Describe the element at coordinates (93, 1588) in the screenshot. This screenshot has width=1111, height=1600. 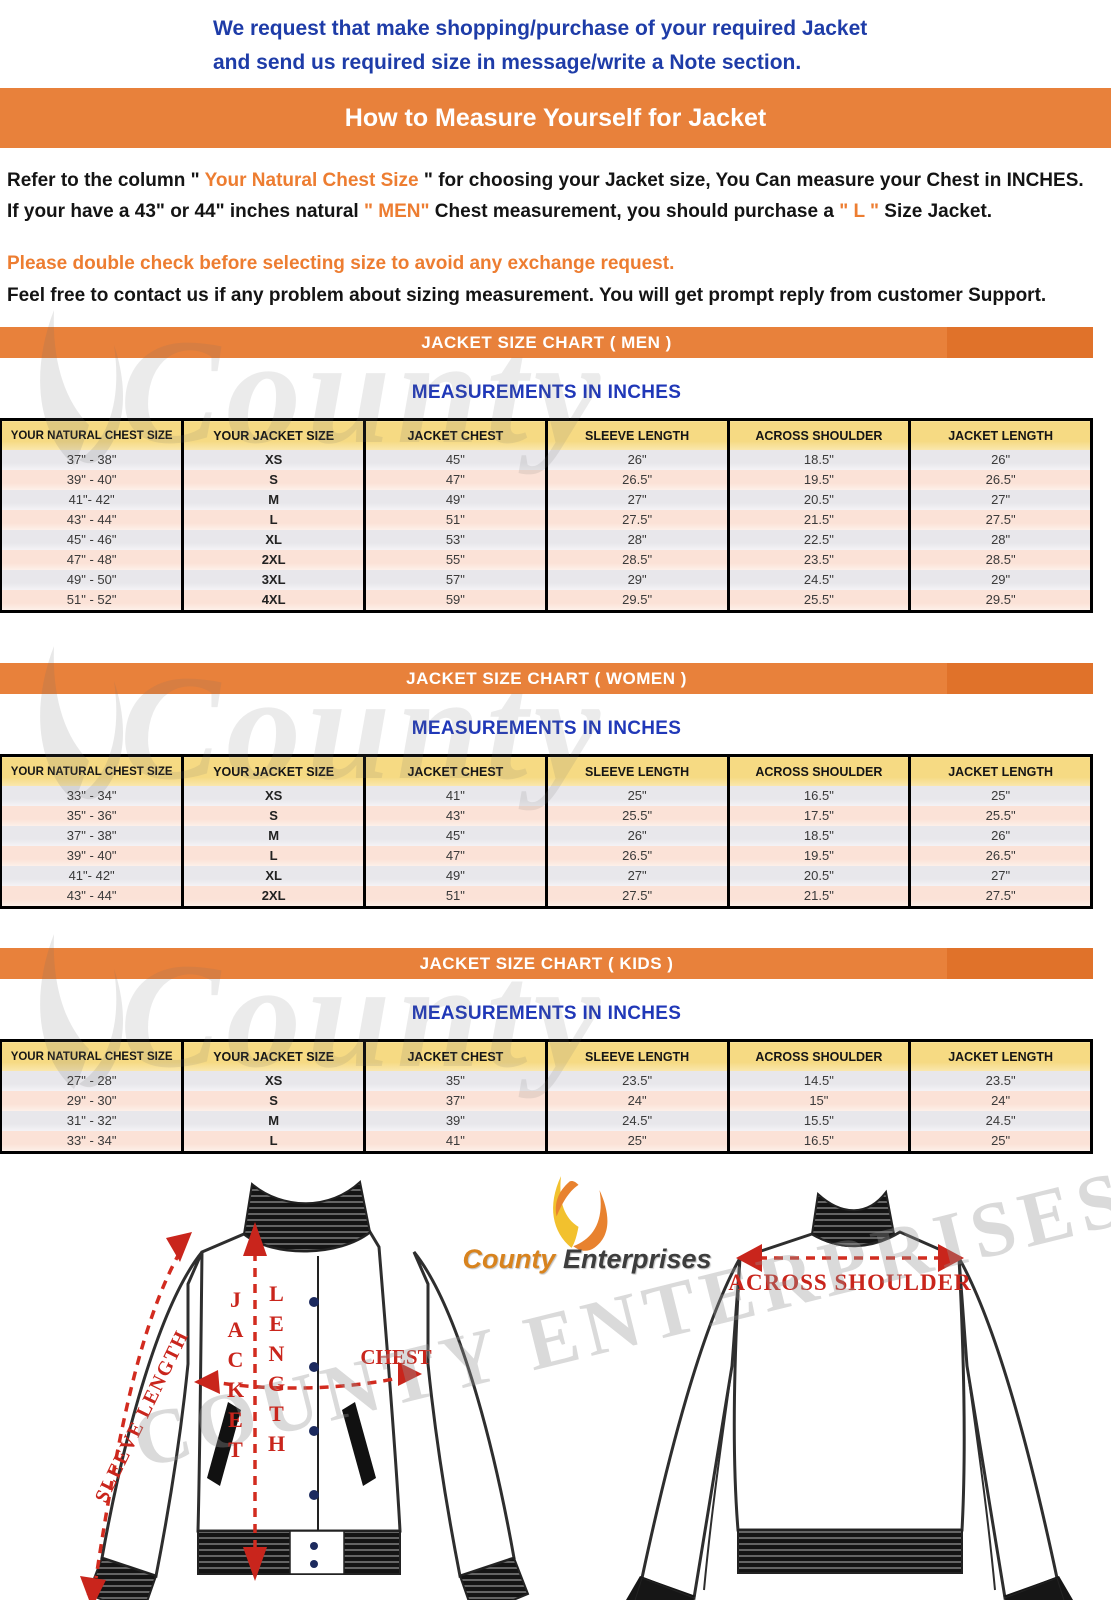
I see `arrowhead-down` at that location.